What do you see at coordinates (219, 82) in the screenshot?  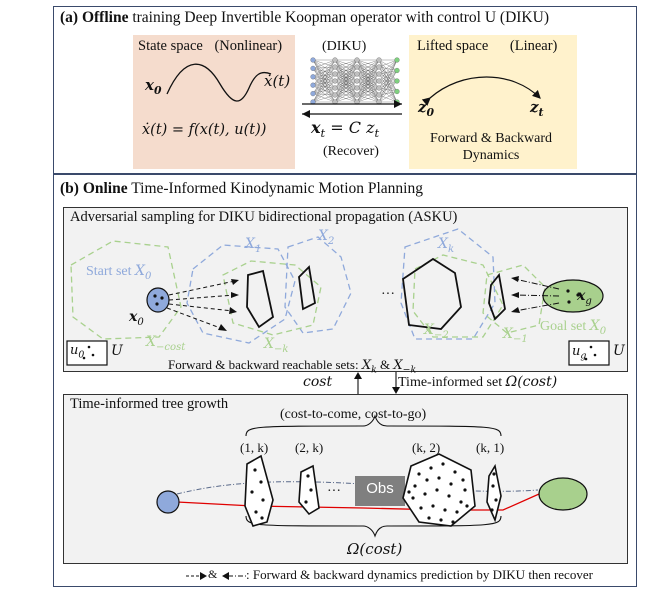 I see `state-trajectory` at bounding box center [219, 82].